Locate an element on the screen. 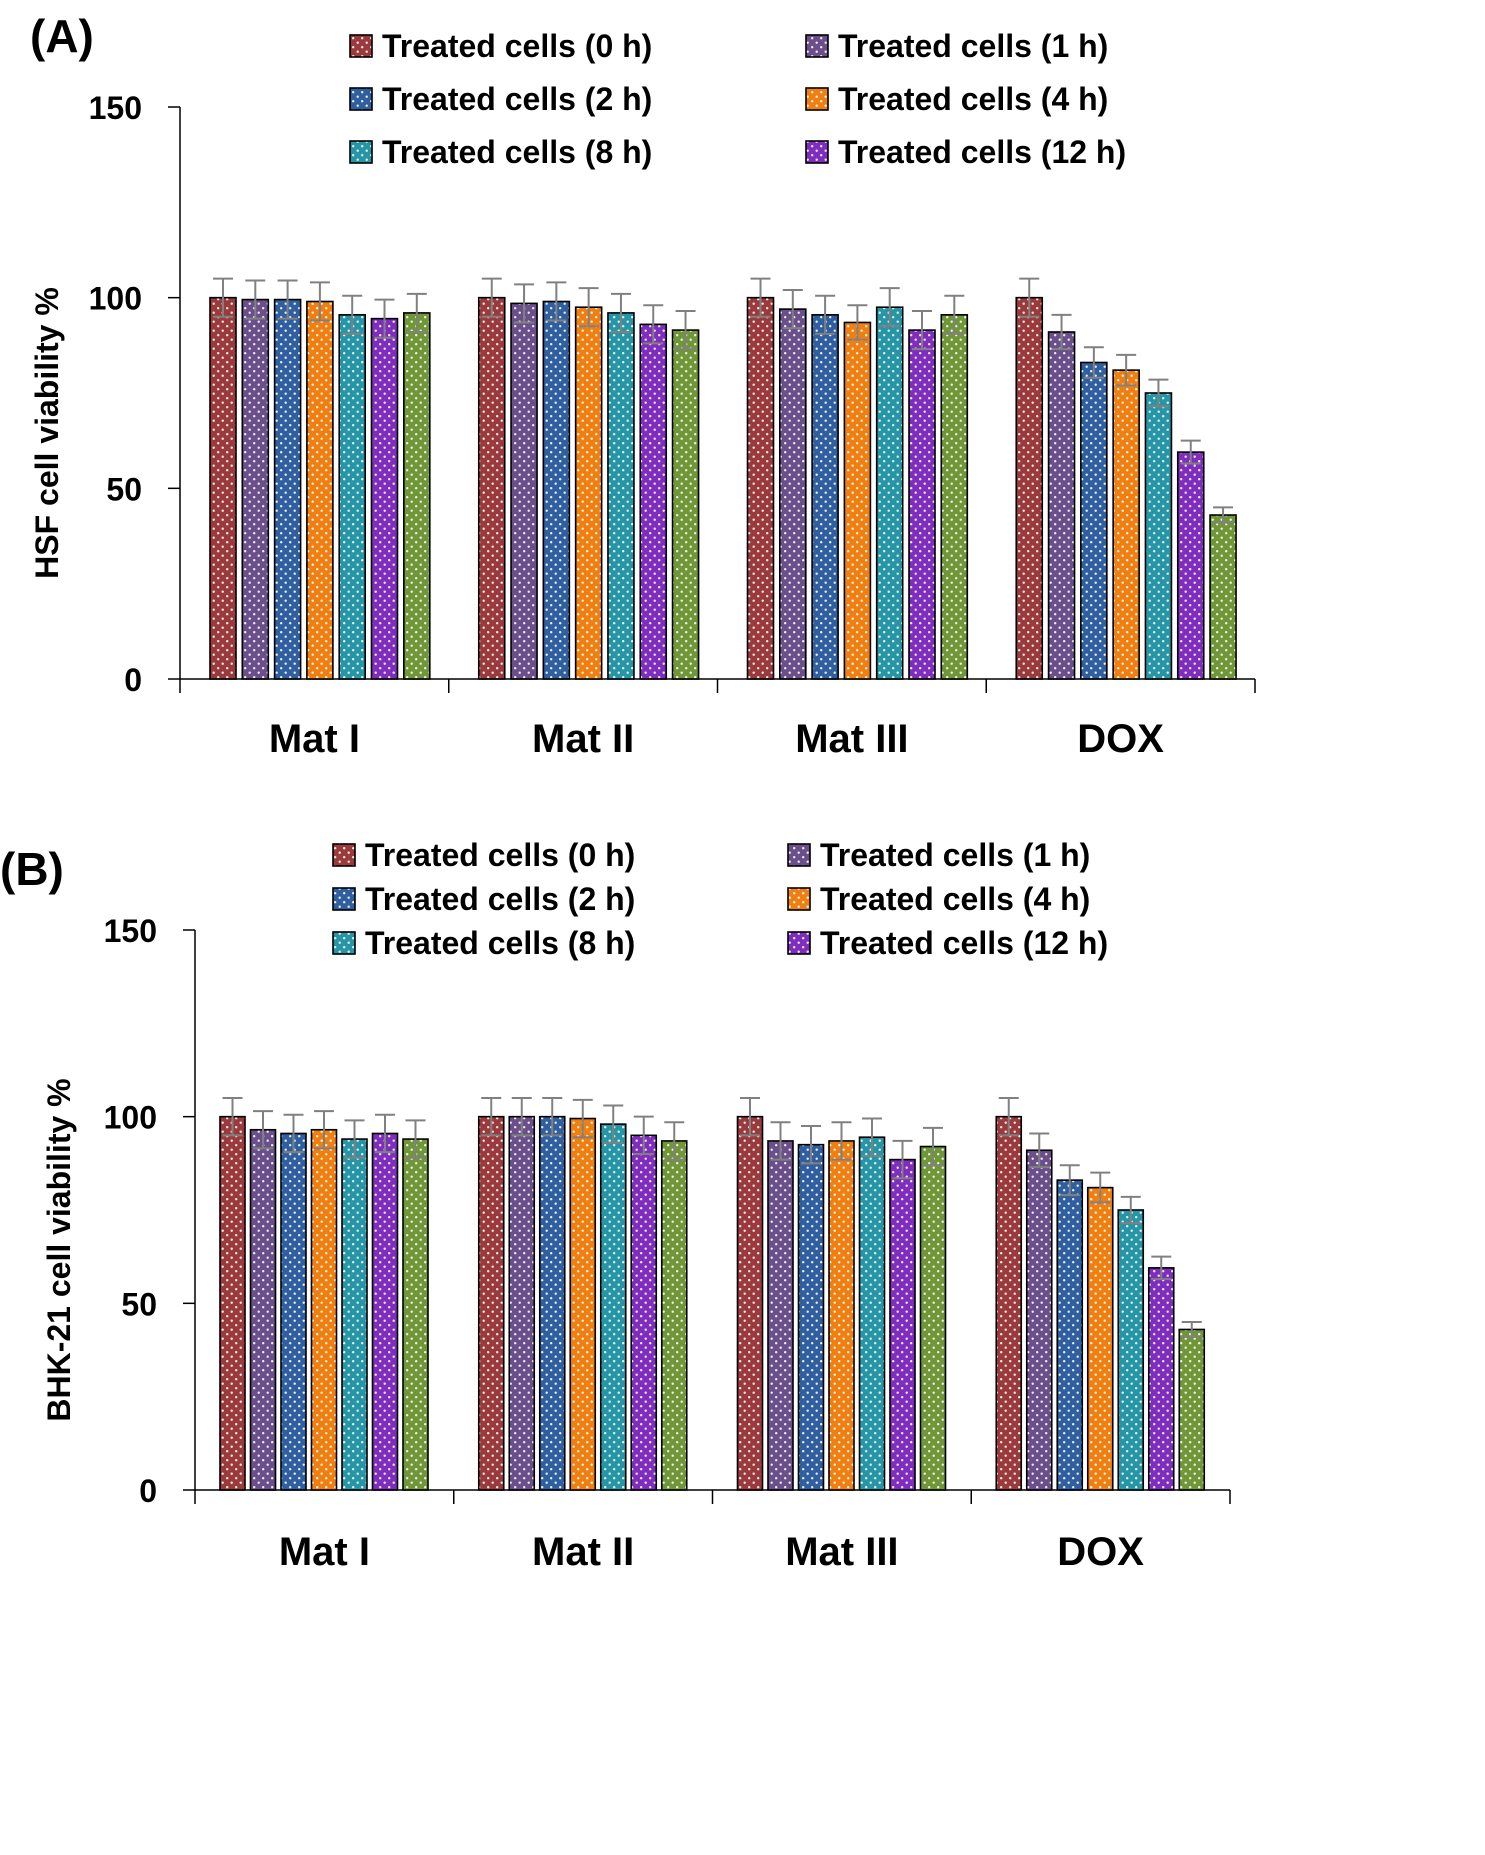  legend-label: Treated cells (8 h) is located at coordinates (517, 152).